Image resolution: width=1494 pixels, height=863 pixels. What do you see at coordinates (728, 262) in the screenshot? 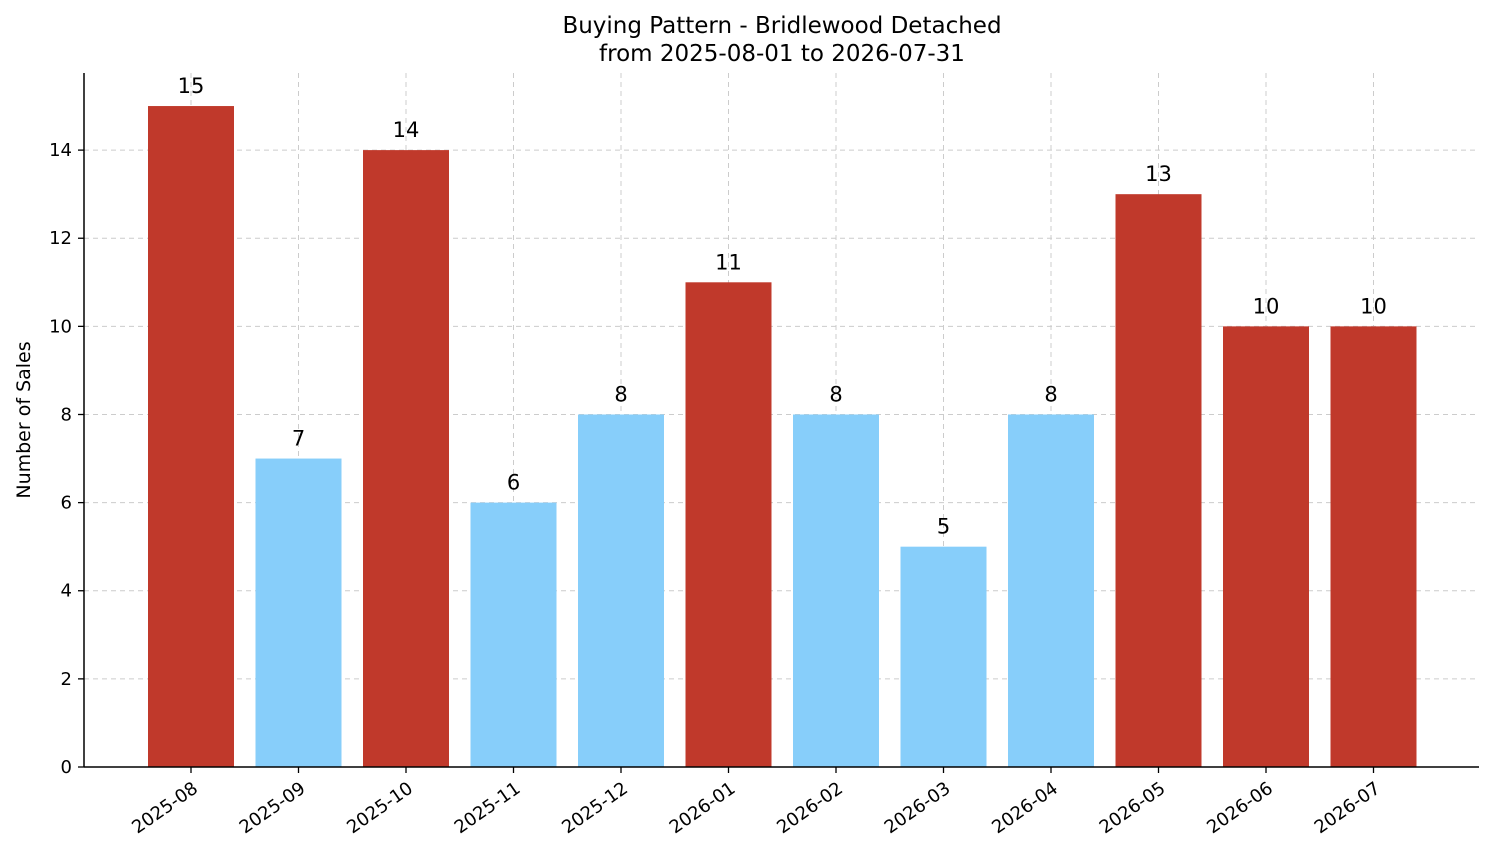
I see `data-label: 11` at bounding box center [728, 262].